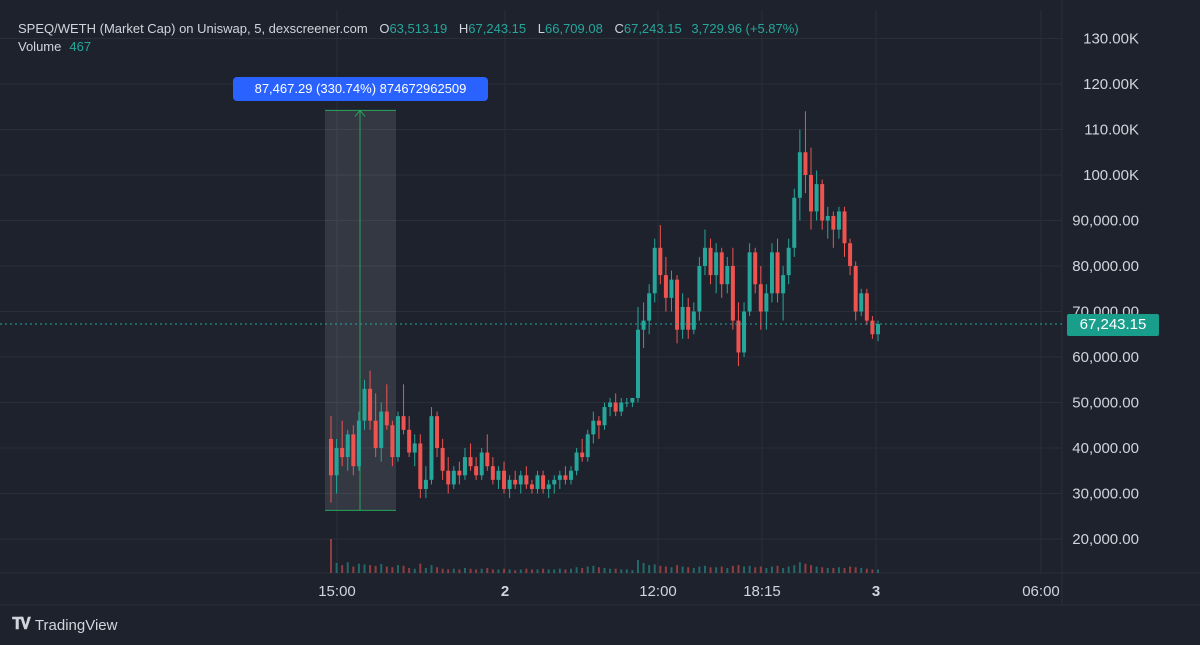 This screenshot has width=1200, height=645. Describe the element at coordinates (360, 89) in the screenshot. I see `measure-label: 87,467.29 (330.74%) 874672962509` at that location.